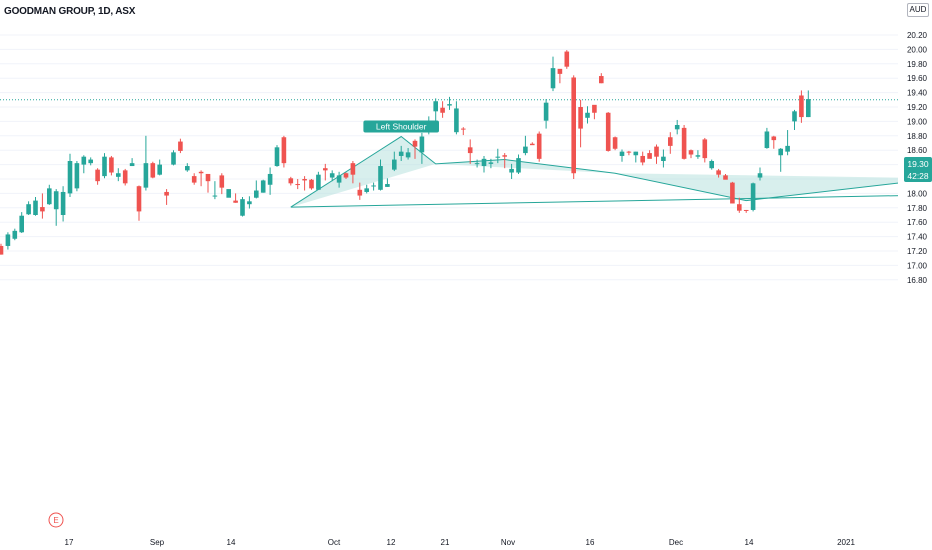  Describe the element at coordinates (917, 150) in the screenshot. I see `y-tick-label: 18.60` at that location.